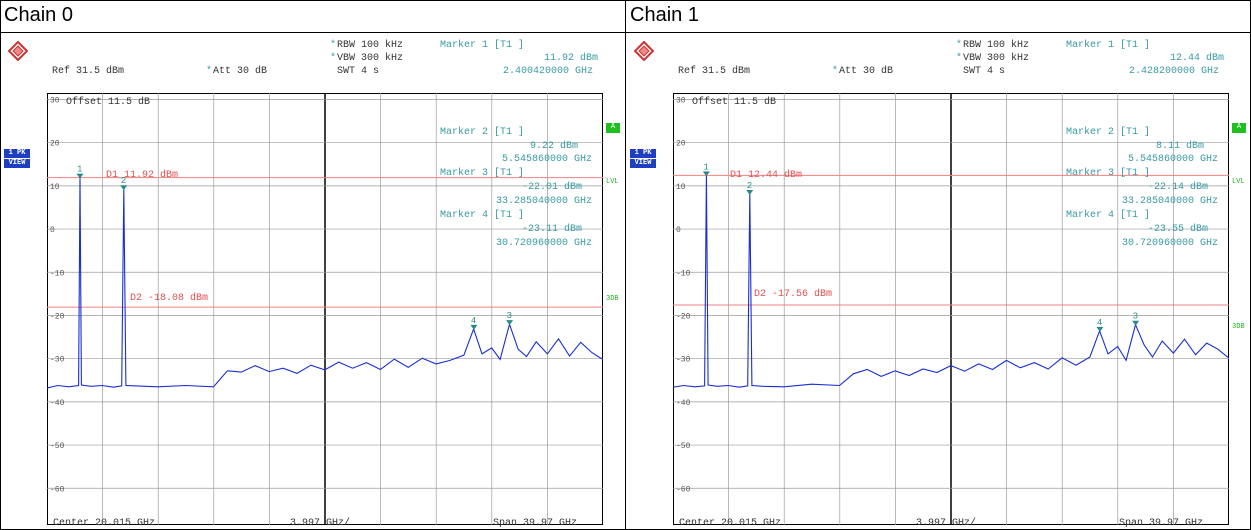  What do you see at coordinates (625, 265) in the screenshot?
I see `panel-divider` at bounding box center [625, 265].